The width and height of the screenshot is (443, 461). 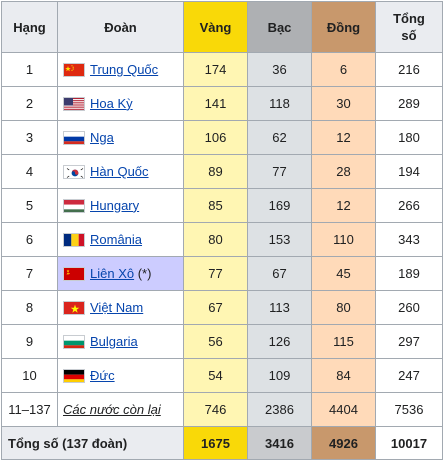 I want to click on flag-germany-icon, so click(x=74, y=376).